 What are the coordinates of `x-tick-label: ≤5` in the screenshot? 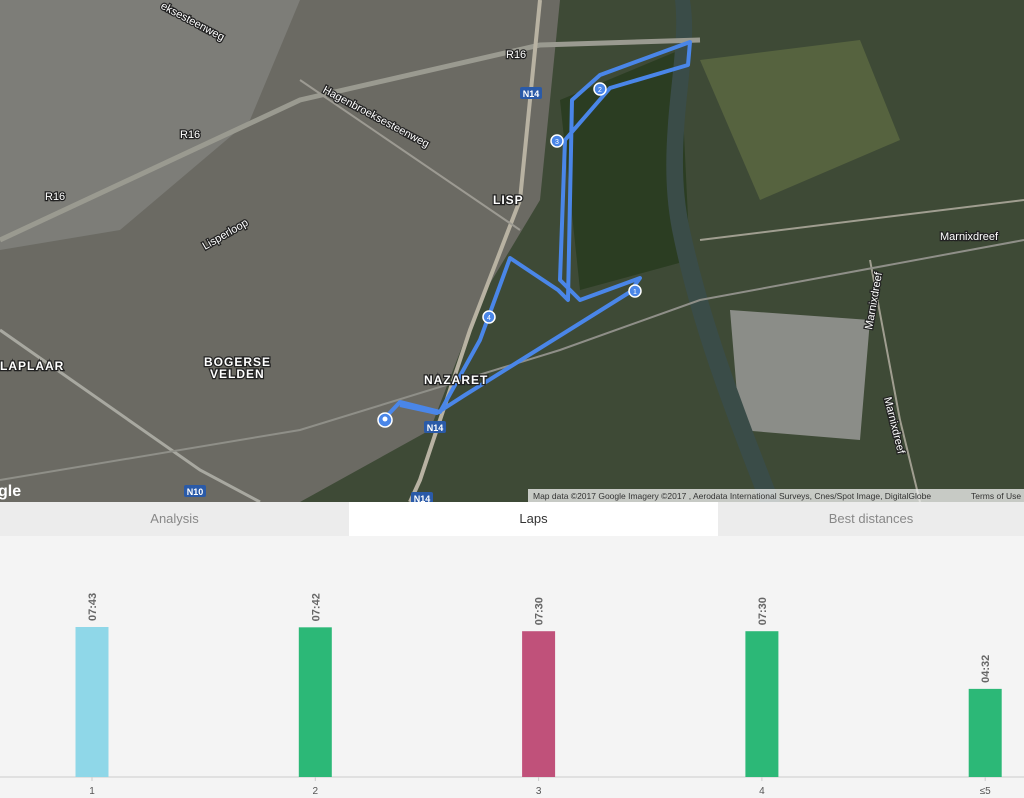 It's located at (985, 791).